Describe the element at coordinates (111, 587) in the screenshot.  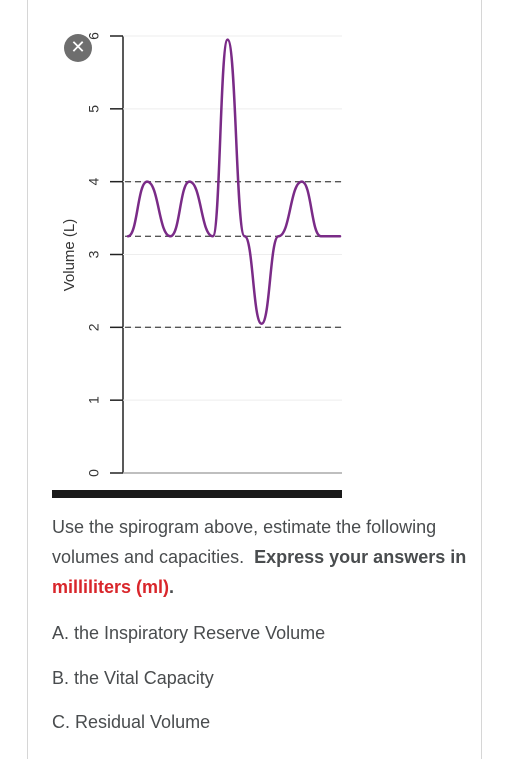
I see `question-unit: milliliters (ml)` at that location.